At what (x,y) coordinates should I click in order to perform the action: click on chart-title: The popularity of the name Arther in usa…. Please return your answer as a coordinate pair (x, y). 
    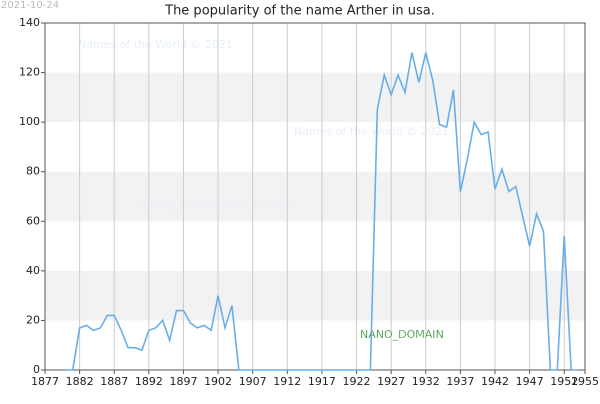
    Looking at the image, I should click on (299, 11).